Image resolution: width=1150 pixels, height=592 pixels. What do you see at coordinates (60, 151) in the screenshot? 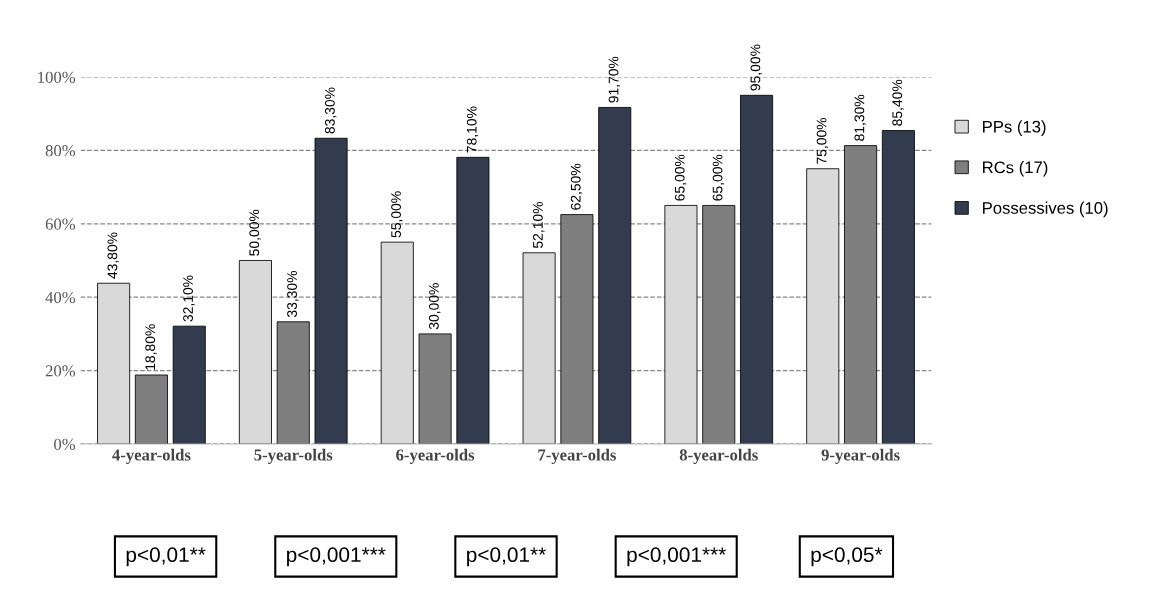
I see `y-tick-label: 80%` at bounding box center [60, 151].